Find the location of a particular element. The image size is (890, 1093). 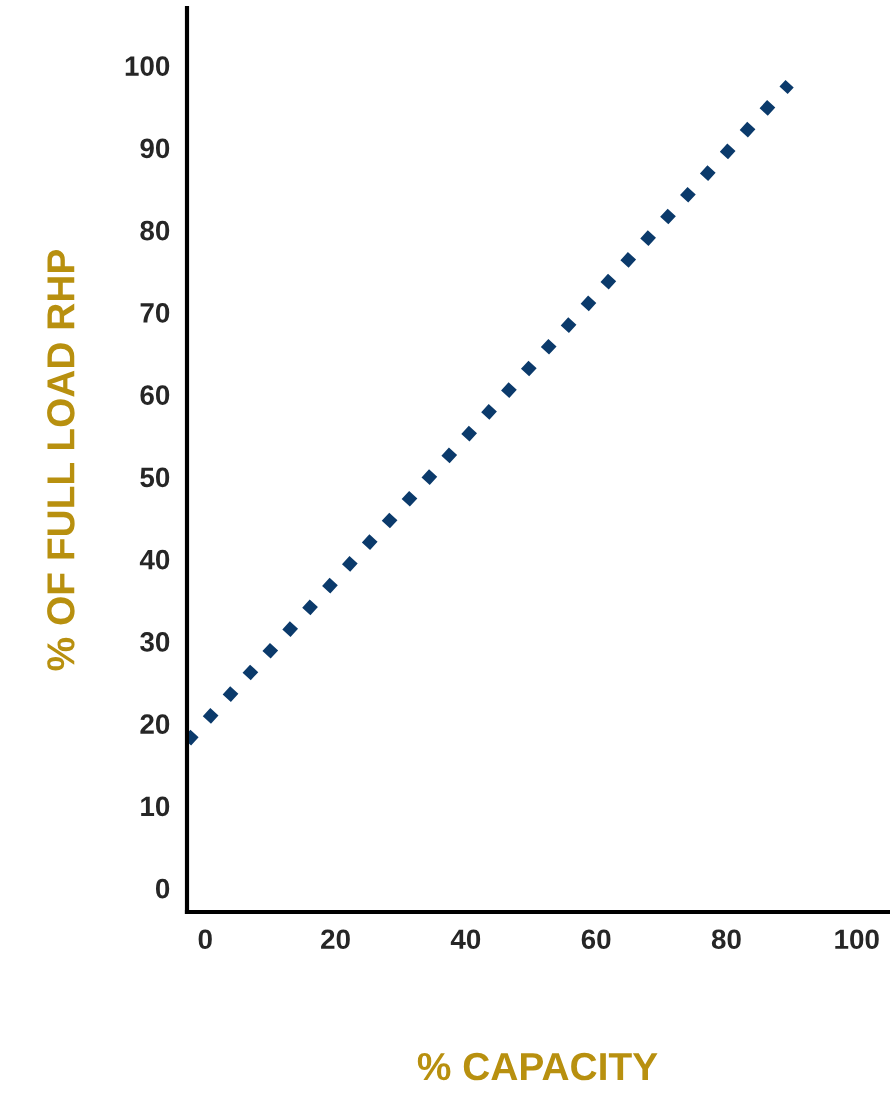

x-tick-label: 20 is located at coordinates (335, 939).